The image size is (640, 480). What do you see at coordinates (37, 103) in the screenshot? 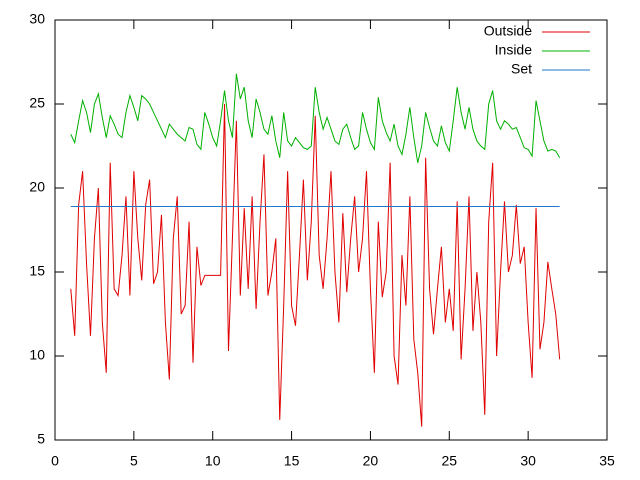
I see `y-tick-label: 25` at bounding box center [37, 103].